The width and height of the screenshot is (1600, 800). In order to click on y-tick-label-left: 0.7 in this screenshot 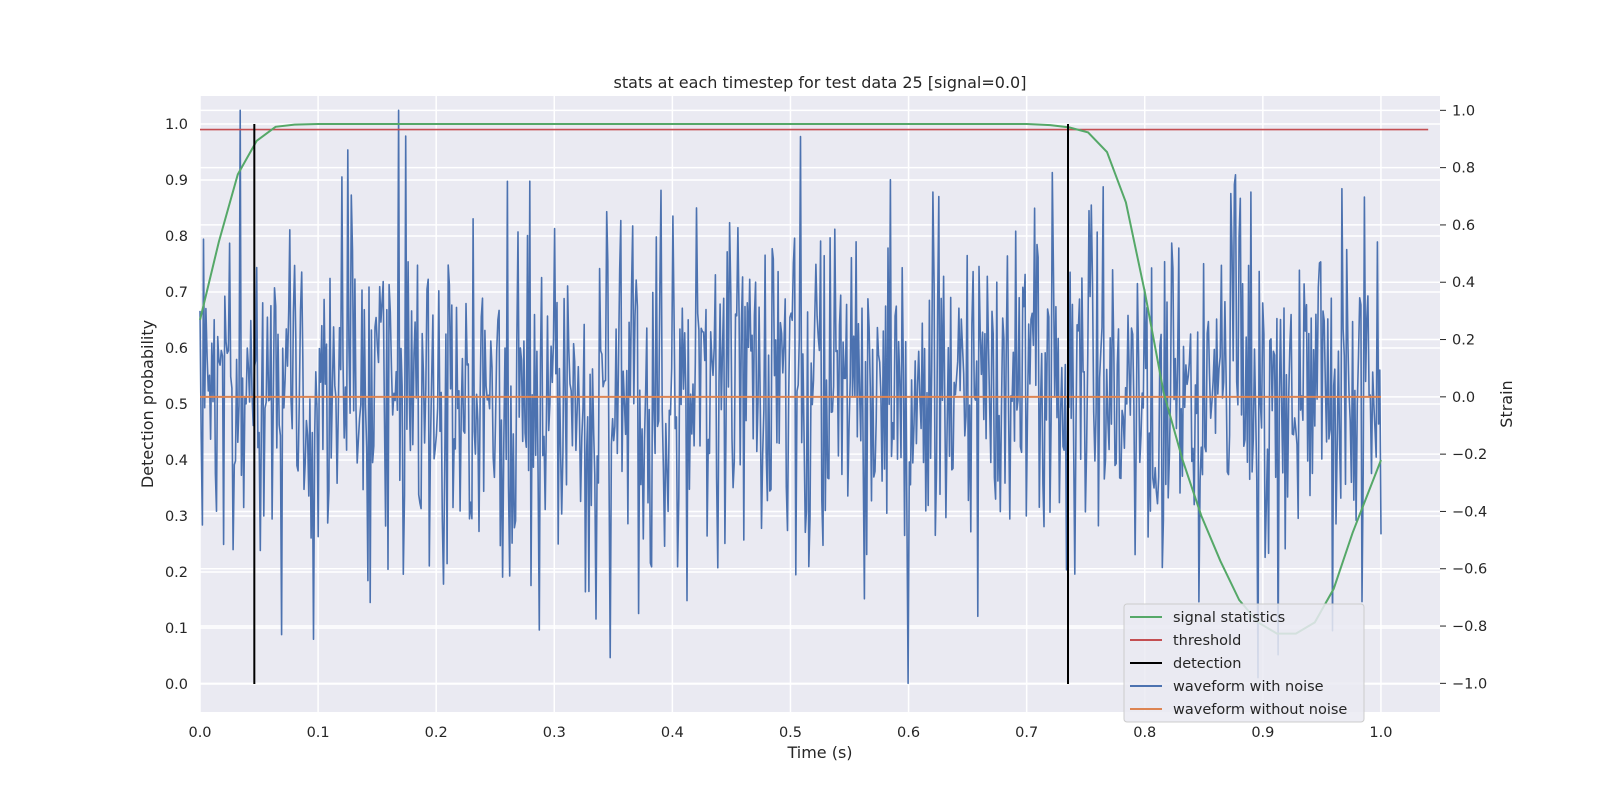, I will do `click(176, 293)`.